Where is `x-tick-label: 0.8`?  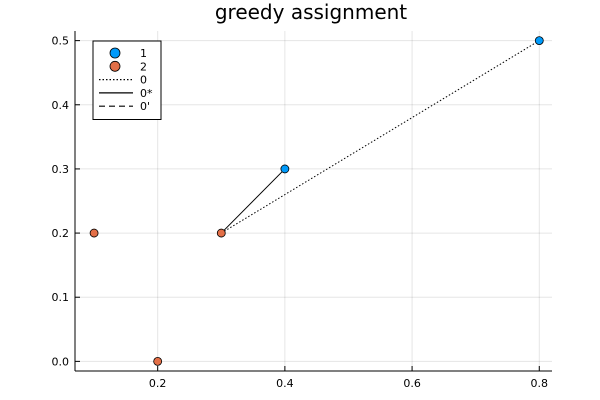
x-tick-label: 0.8 is located at coordinates (540, 383).